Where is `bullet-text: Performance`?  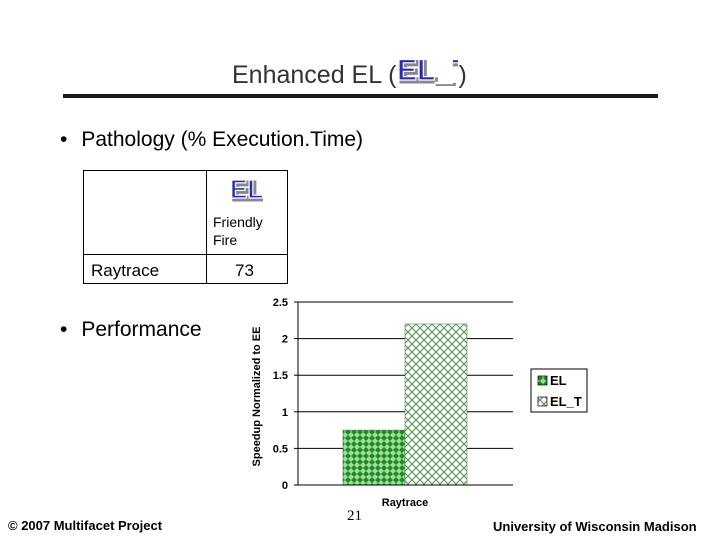
bullet-text: Performance is located at coordinates (141, 329).